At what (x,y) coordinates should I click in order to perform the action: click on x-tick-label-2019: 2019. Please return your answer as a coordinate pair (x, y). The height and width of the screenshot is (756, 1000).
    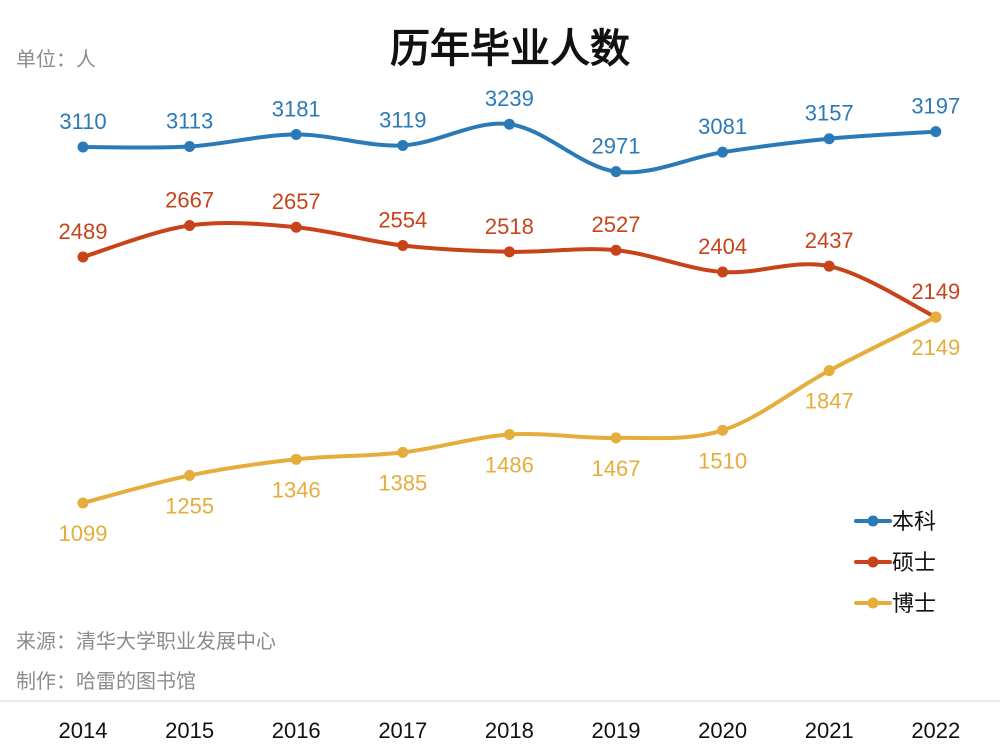
    Looking at the image, I should click on (616, 730).